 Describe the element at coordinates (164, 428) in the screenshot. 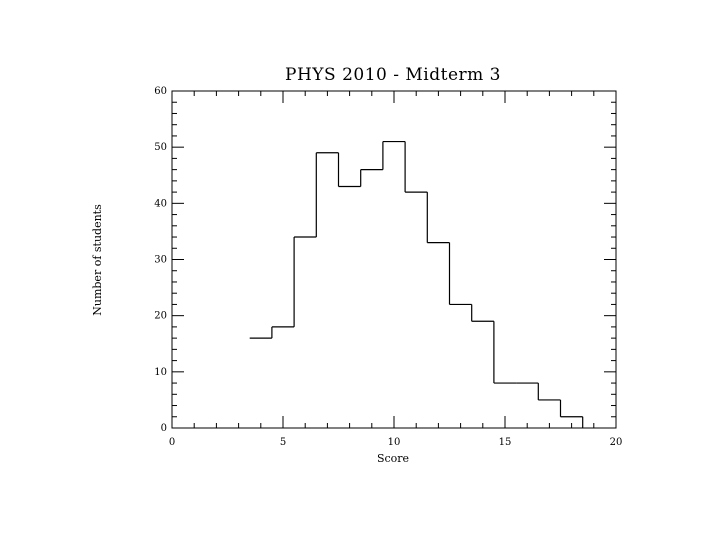

I see `y-tick-label: 0` at that location.